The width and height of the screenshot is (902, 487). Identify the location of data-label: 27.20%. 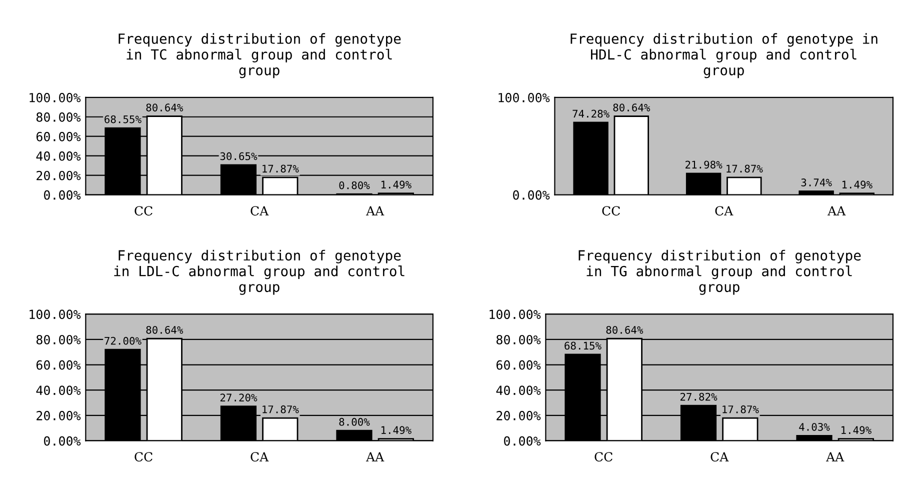
(239, 398).